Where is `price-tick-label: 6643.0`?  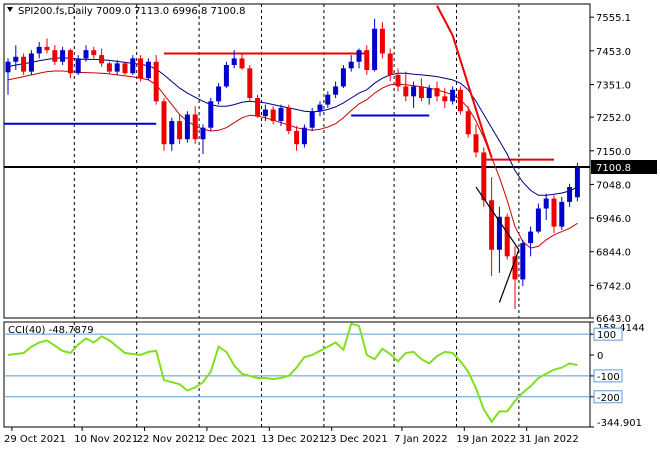
price-tick-label: 6643.0 is located at coordinates (613, 319).